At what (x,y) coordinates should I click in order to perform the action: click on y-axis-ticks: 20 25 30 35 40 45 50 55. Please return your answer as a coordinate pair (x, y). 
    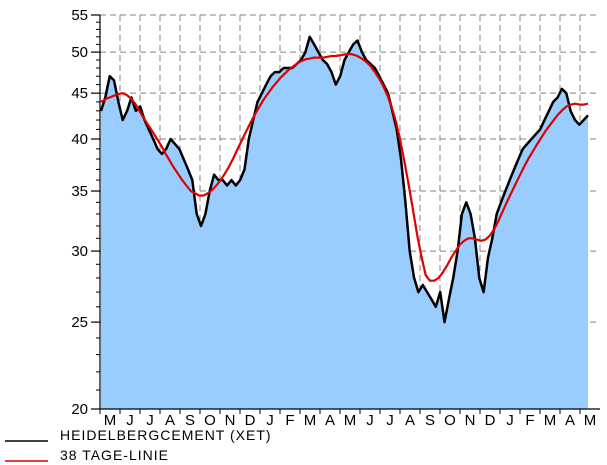
    Looking at the image, I should click on (85, 212).